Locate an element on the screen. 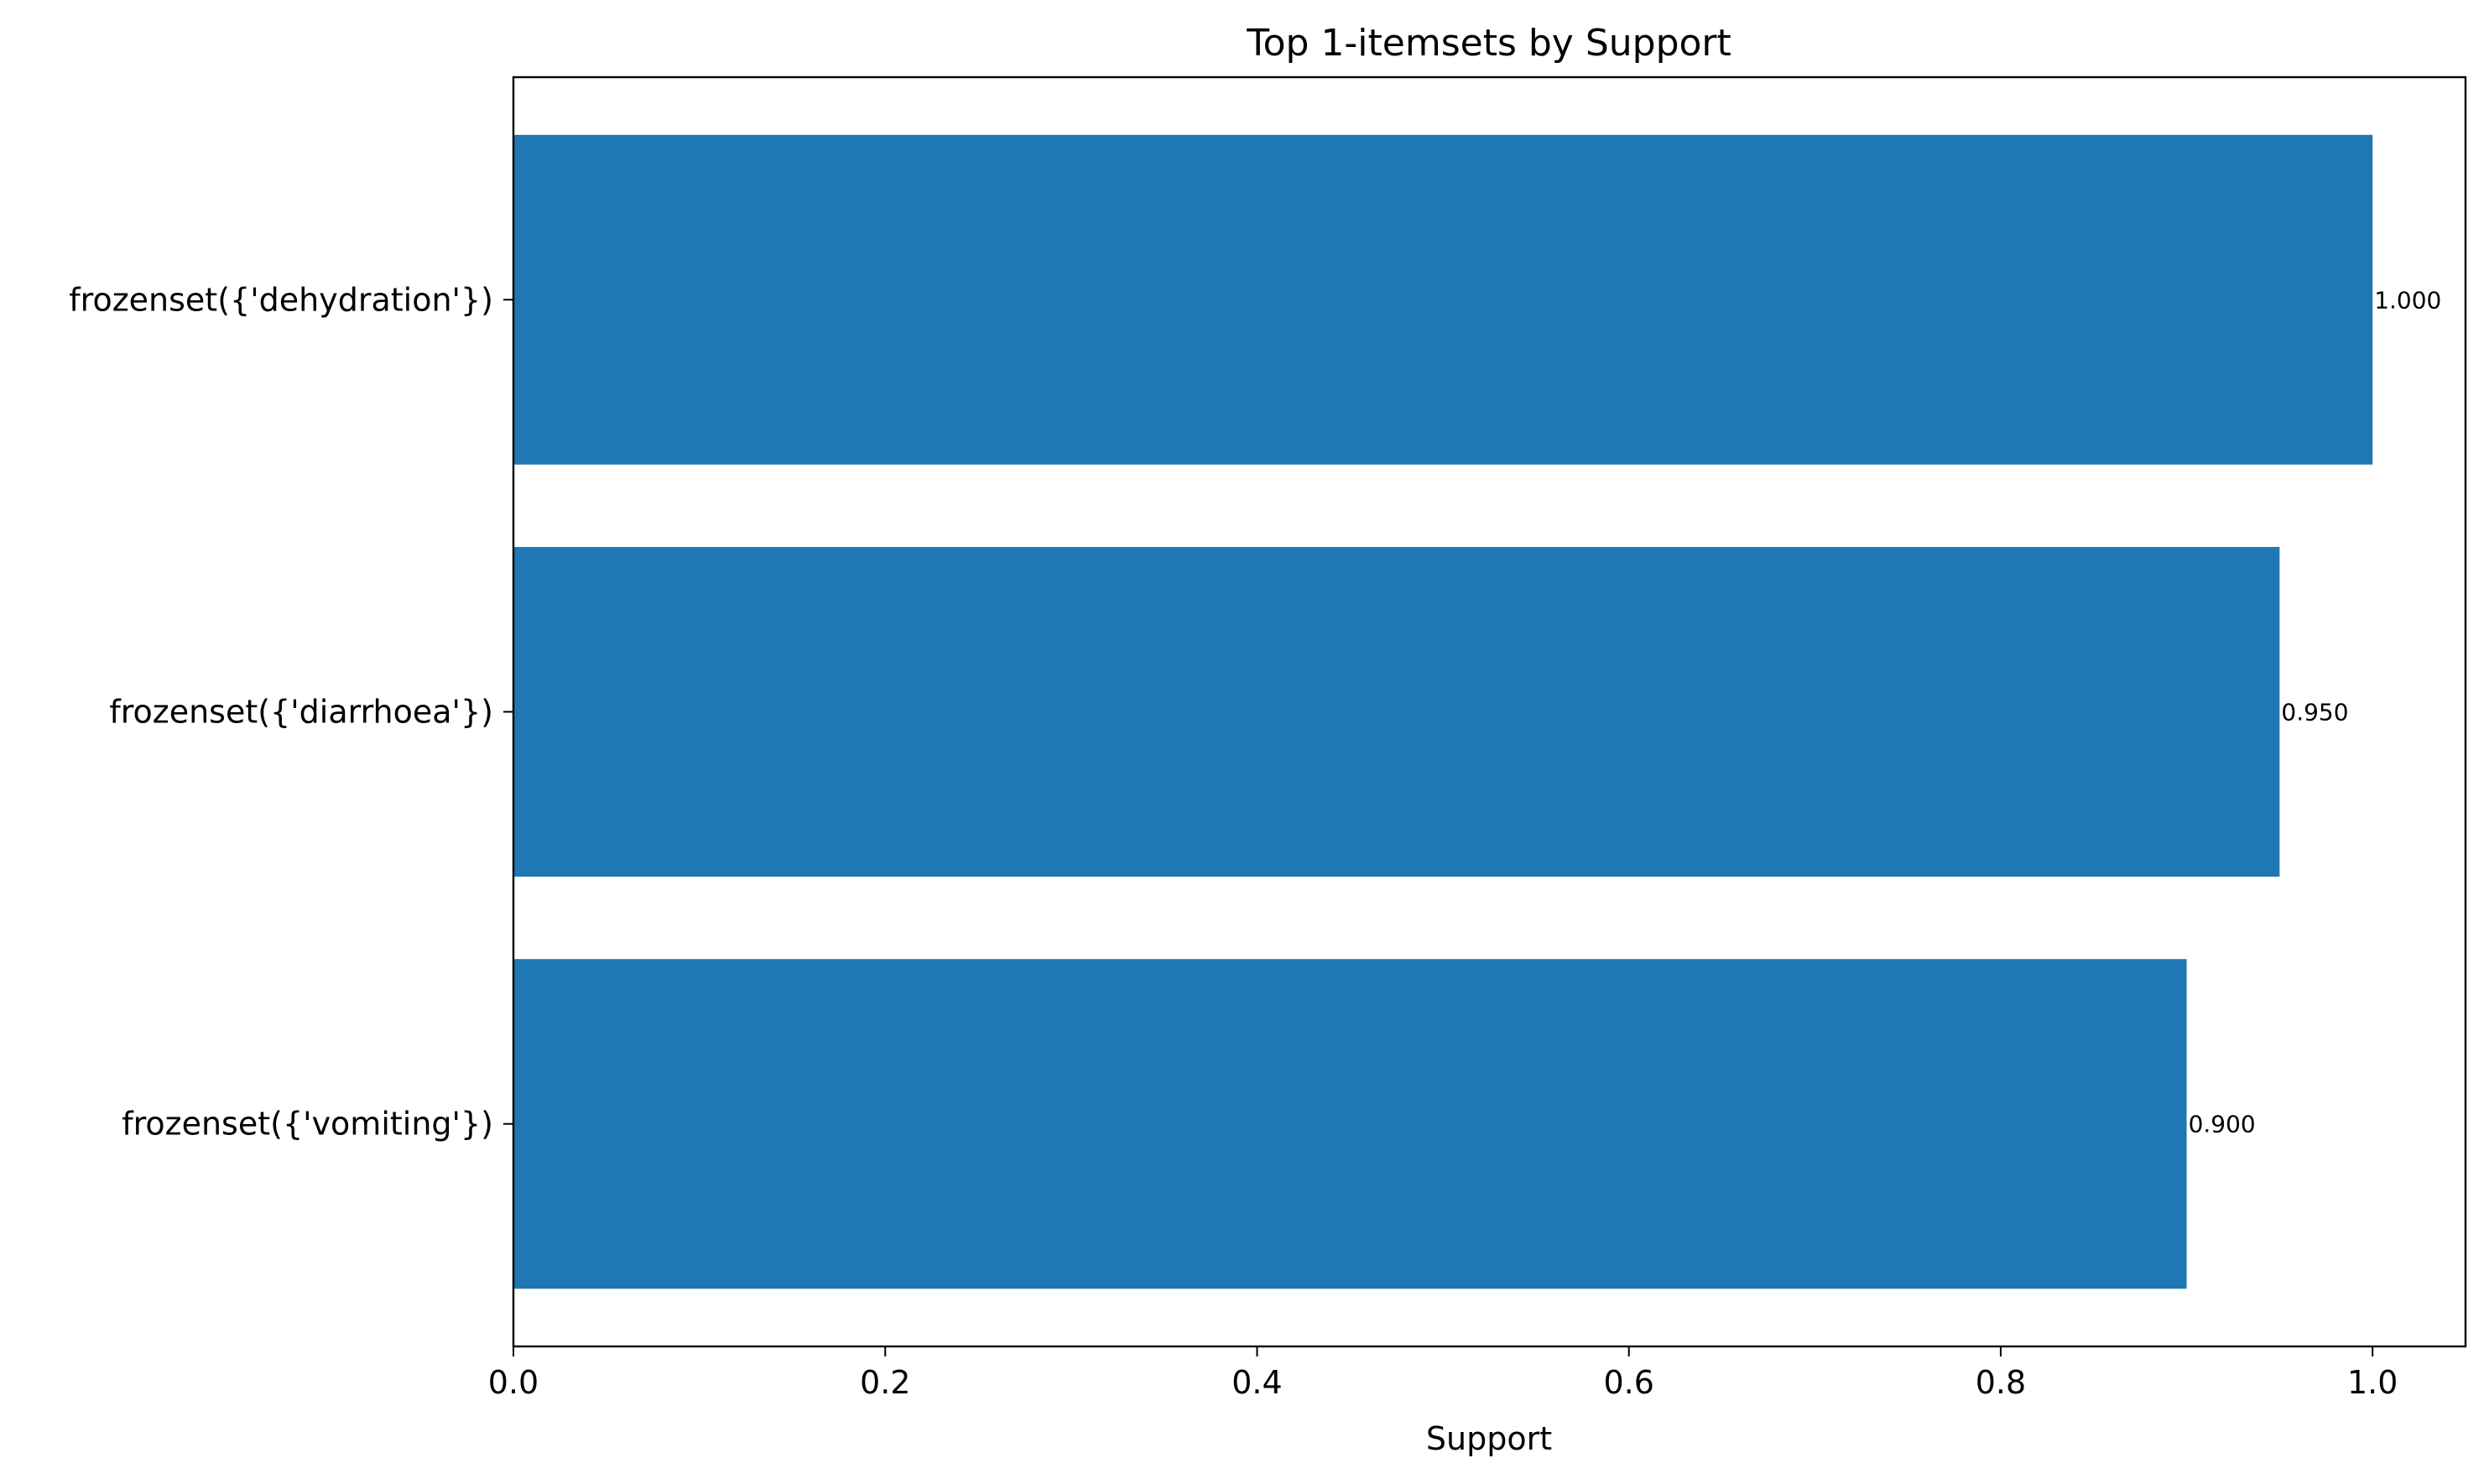 Image resolution: width=2489 pixels, height=1484 pixels. chart-title: Top 1-itemsets by Support is located at coordinates (1488, 43).